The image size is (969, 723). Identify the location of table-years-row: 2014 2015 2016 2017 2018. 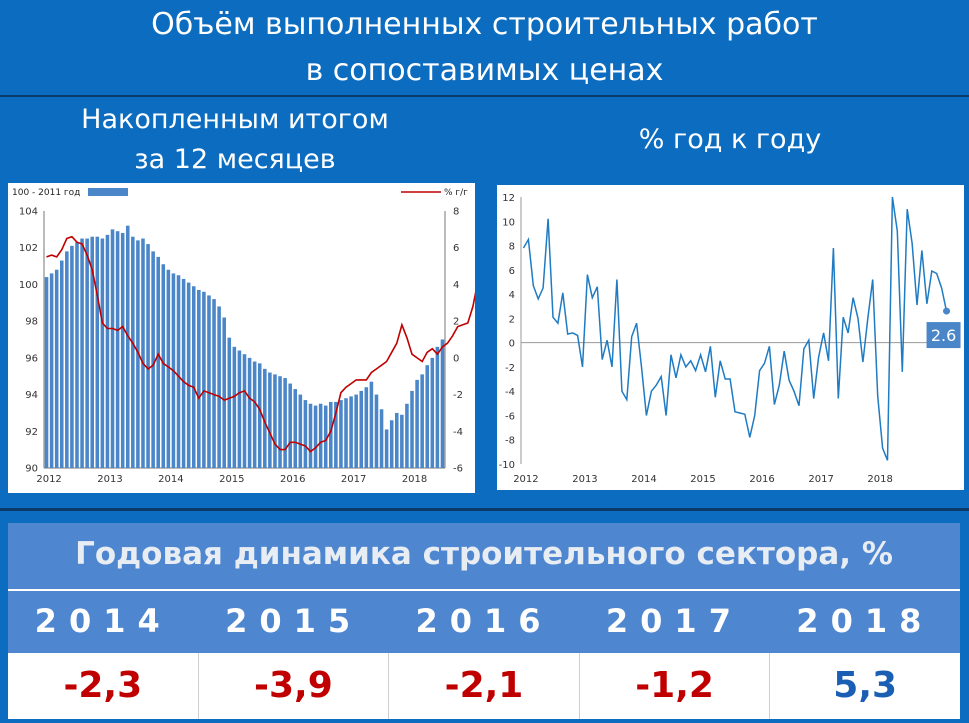
(484, 622).